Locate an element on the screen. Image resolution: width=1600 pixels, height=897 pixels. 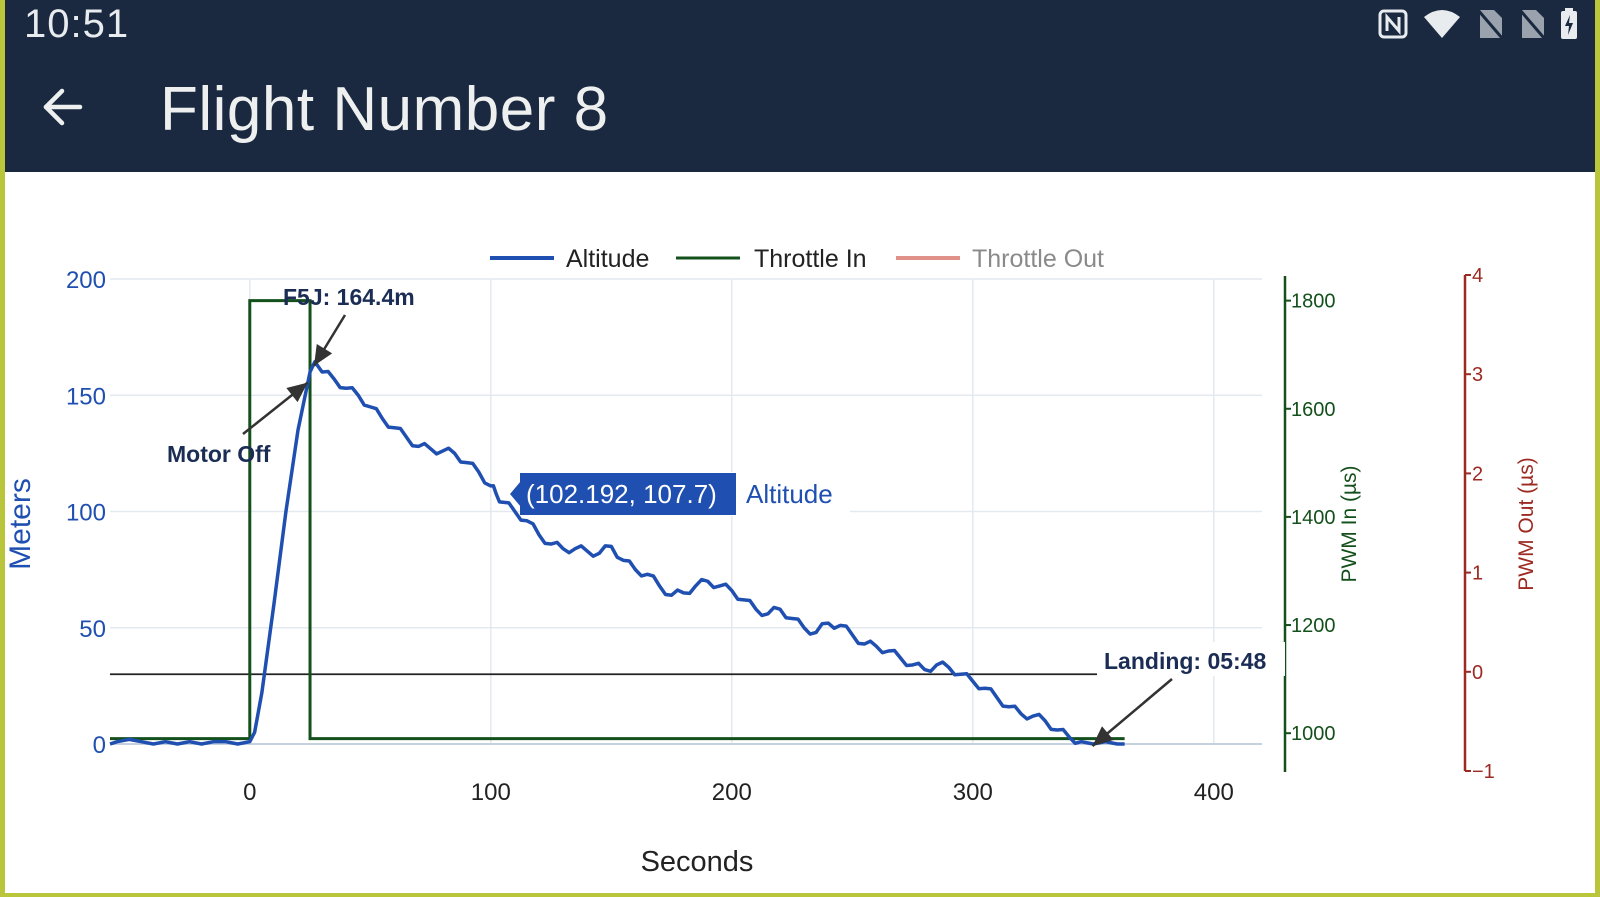
arrow-motor-off-head is located at coordinates (297, 392).